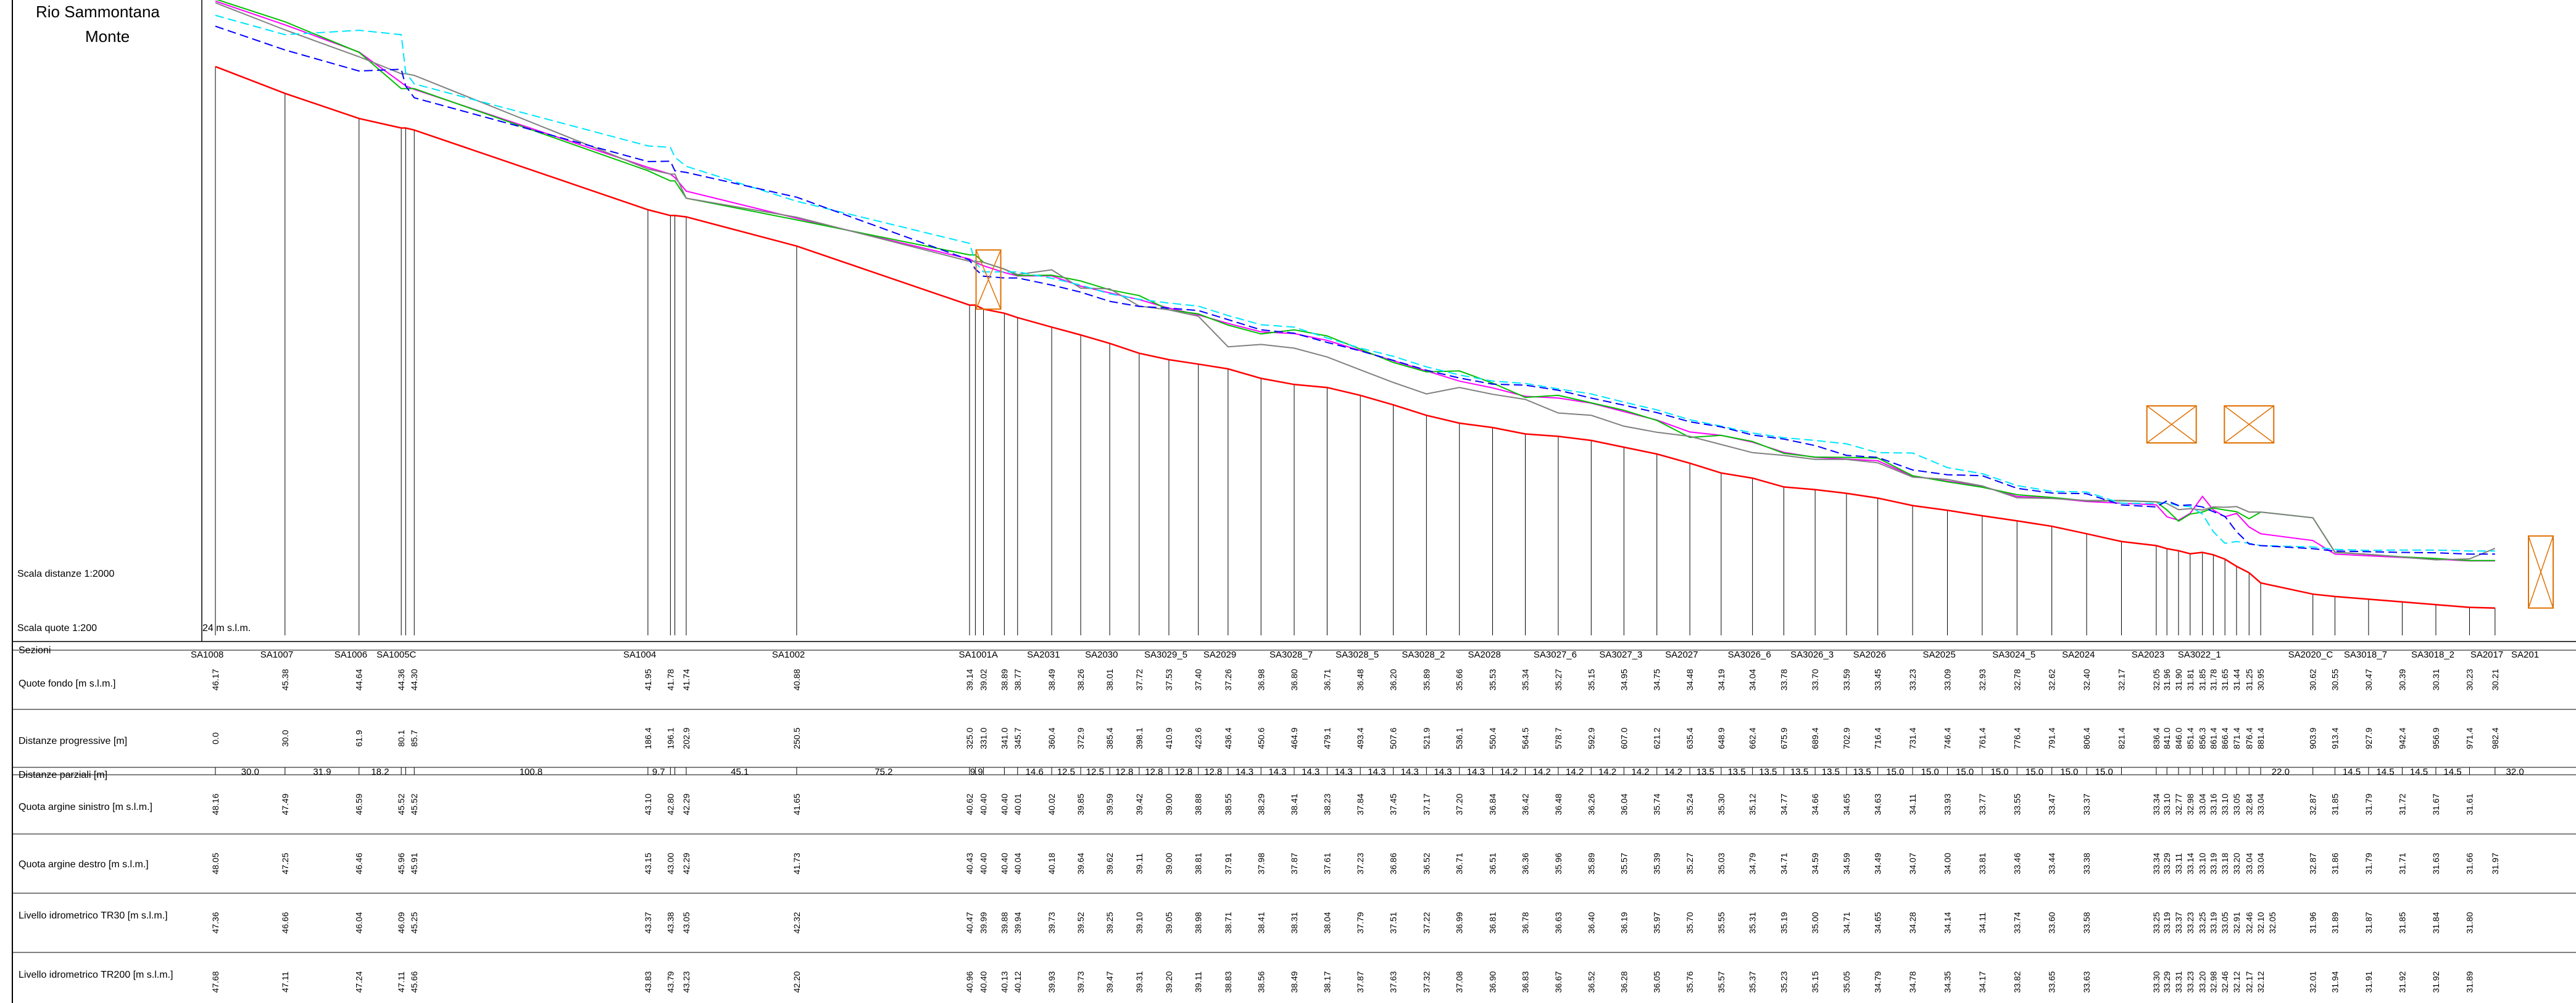 The width and height of the screenshot is (2576, 1003). I want to click on progressive-distance-value: 607.0, so click(1624, 738).